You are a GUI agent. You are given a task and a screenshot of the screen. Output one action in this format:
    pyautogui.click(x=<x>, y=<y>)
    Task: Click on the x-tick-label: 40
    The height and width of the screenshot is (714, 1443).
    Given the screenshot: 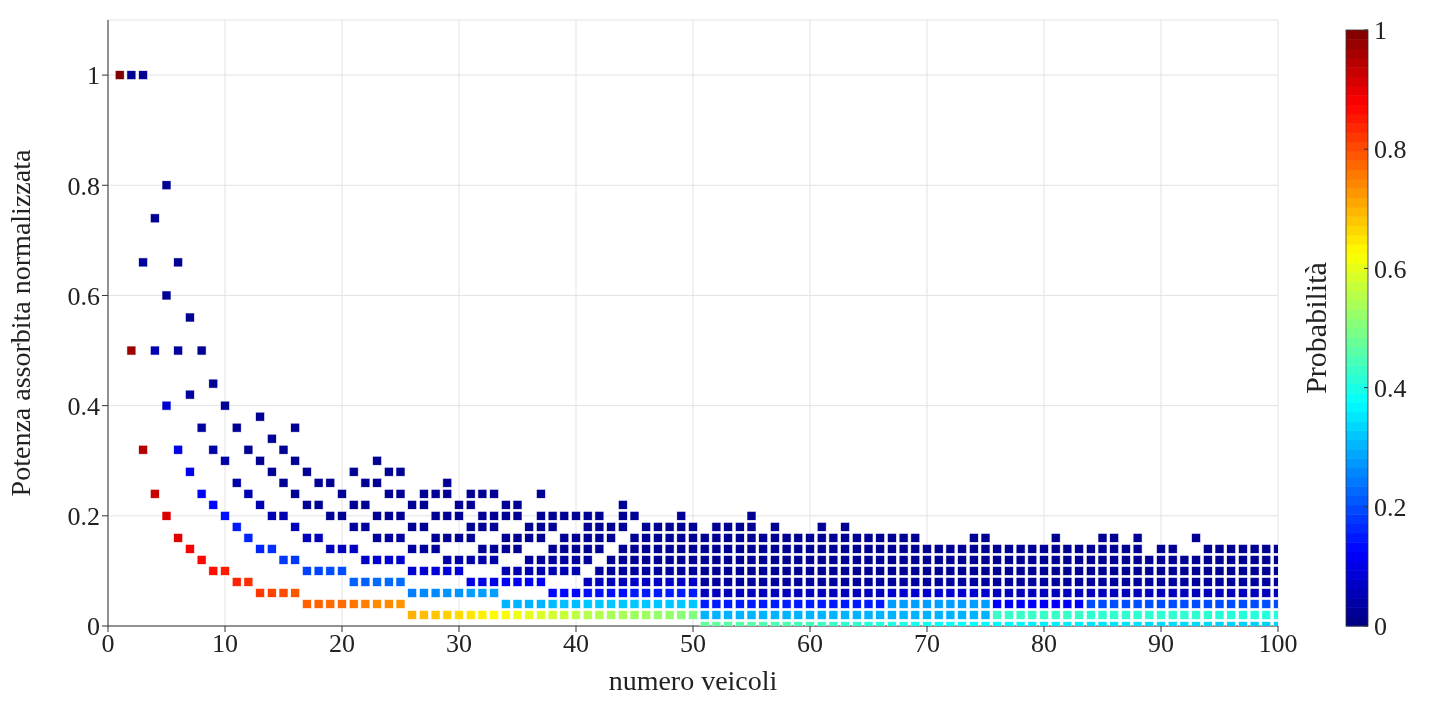 What is the action you would take?
    pyautogui.click(x=576, y=644)
    